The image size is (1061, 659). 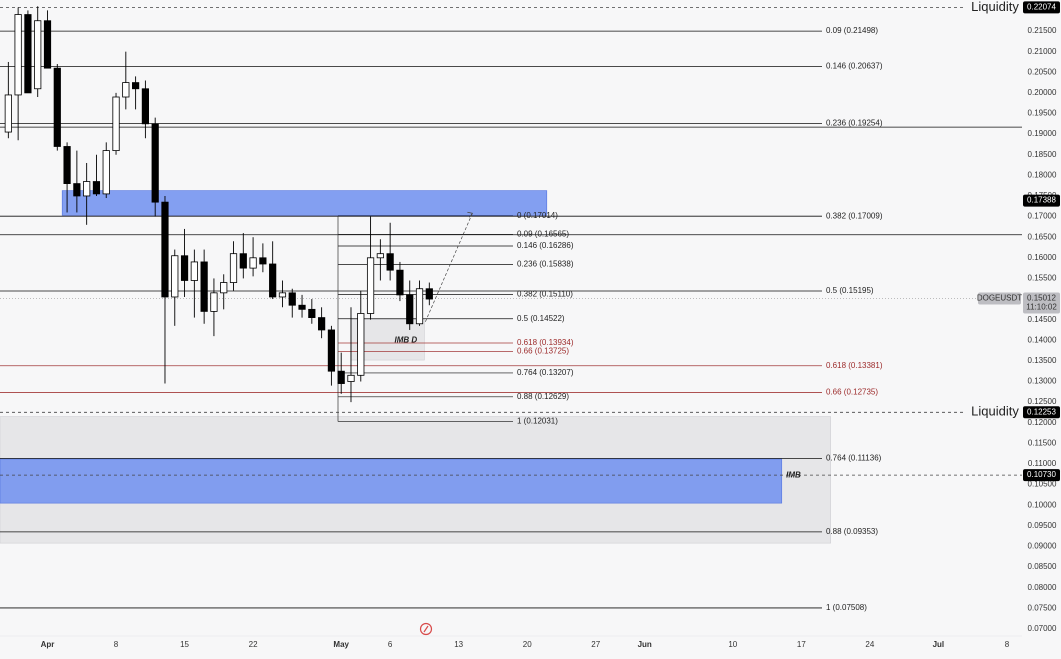 What do you see at coordinates (545, 264) in the screenshot?
I see `inner-fib-label: 0.236 (0.15838)` at bounding box center [545, 264].